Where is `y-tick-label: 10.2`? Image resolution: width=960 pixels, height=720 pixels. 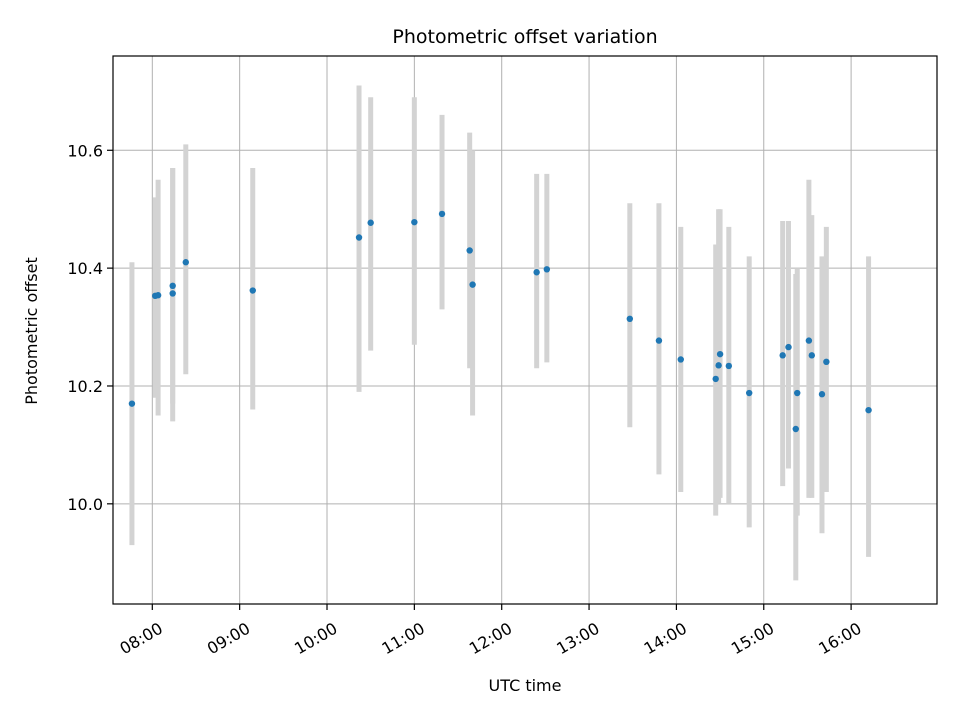
y-tick-label: 10.2 is located at coordinates (85, 386).